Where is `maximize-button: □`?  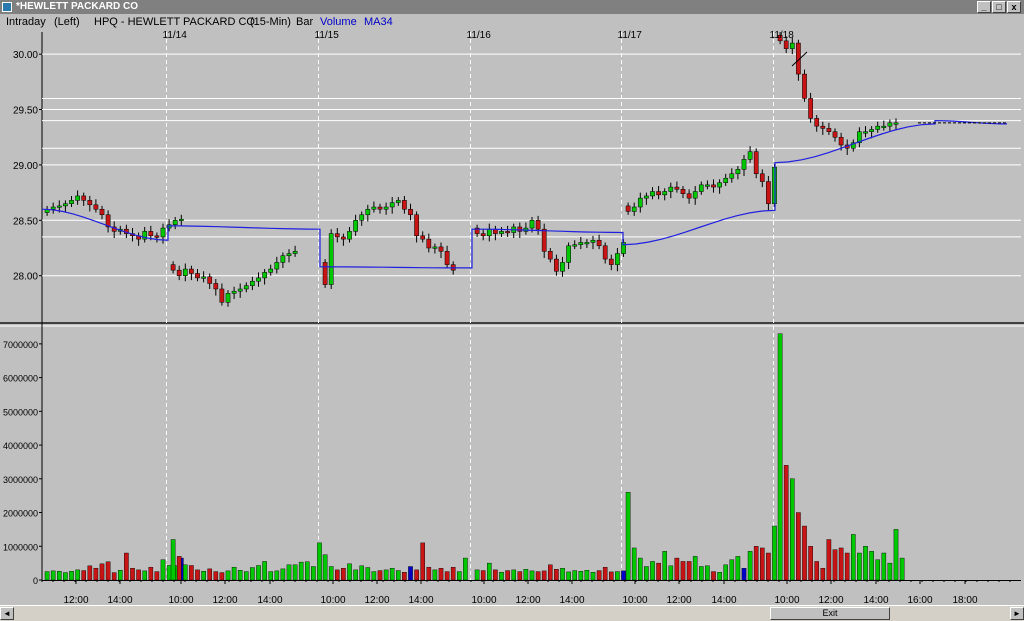
maximize-button: □ is located at coordinates (999, 7).